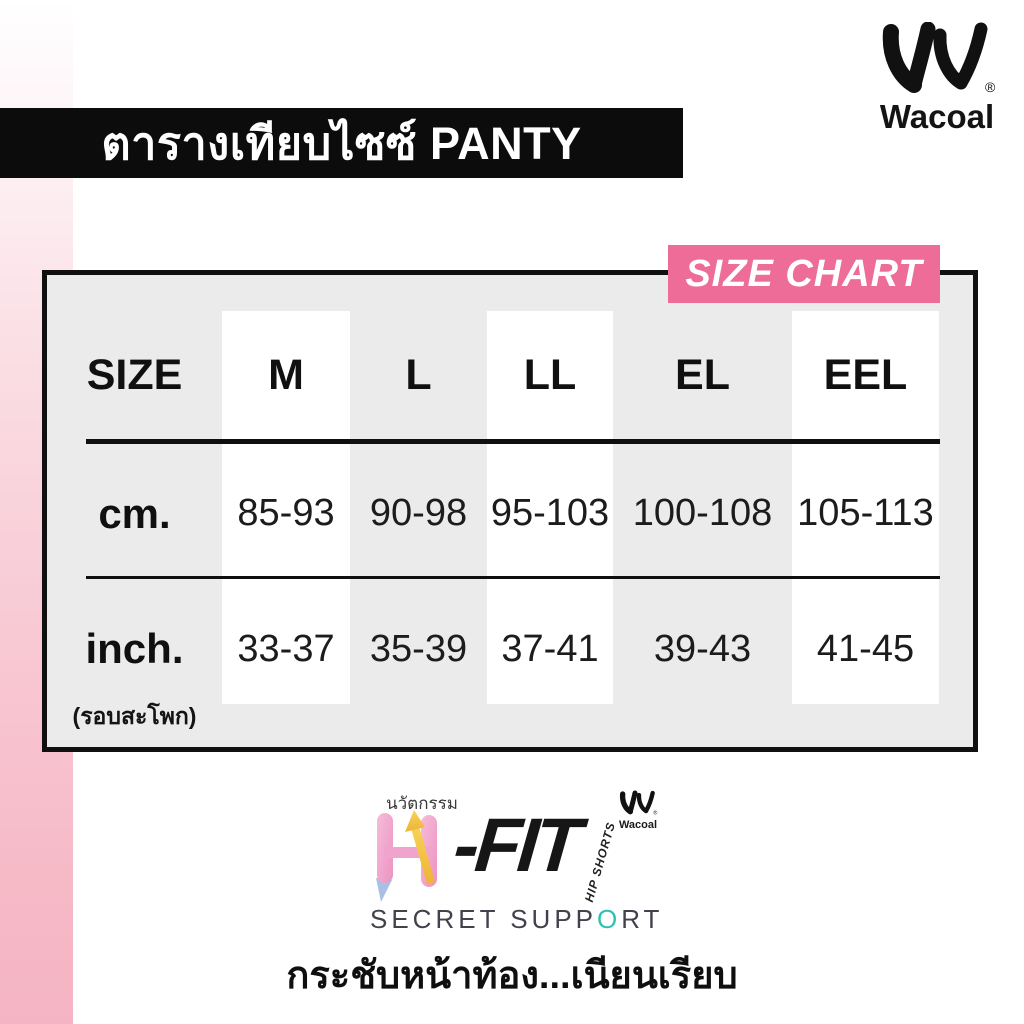 Image resolution: width=1024 pixels, height=1024 pixels. What do you see at coordinates (418, 513) in the screenshot?
I see `cm-value-l: 90-98` at bounding box center [418, 513].